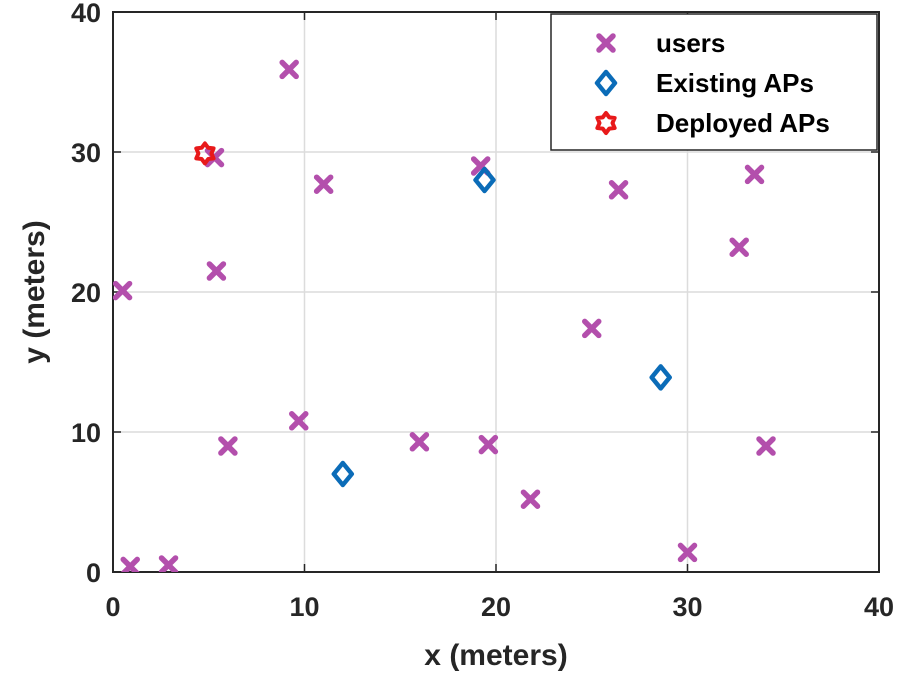 Image resolution: width=900 pixels, height=676 pixels. I want to click on y-tick-label: 0, so click(93, 573).